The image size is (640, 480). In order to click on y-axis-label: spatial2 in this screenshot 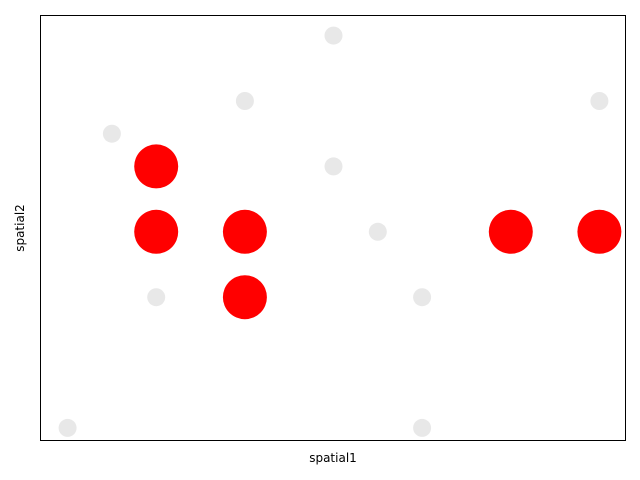, I will do `click(20, 228)`.